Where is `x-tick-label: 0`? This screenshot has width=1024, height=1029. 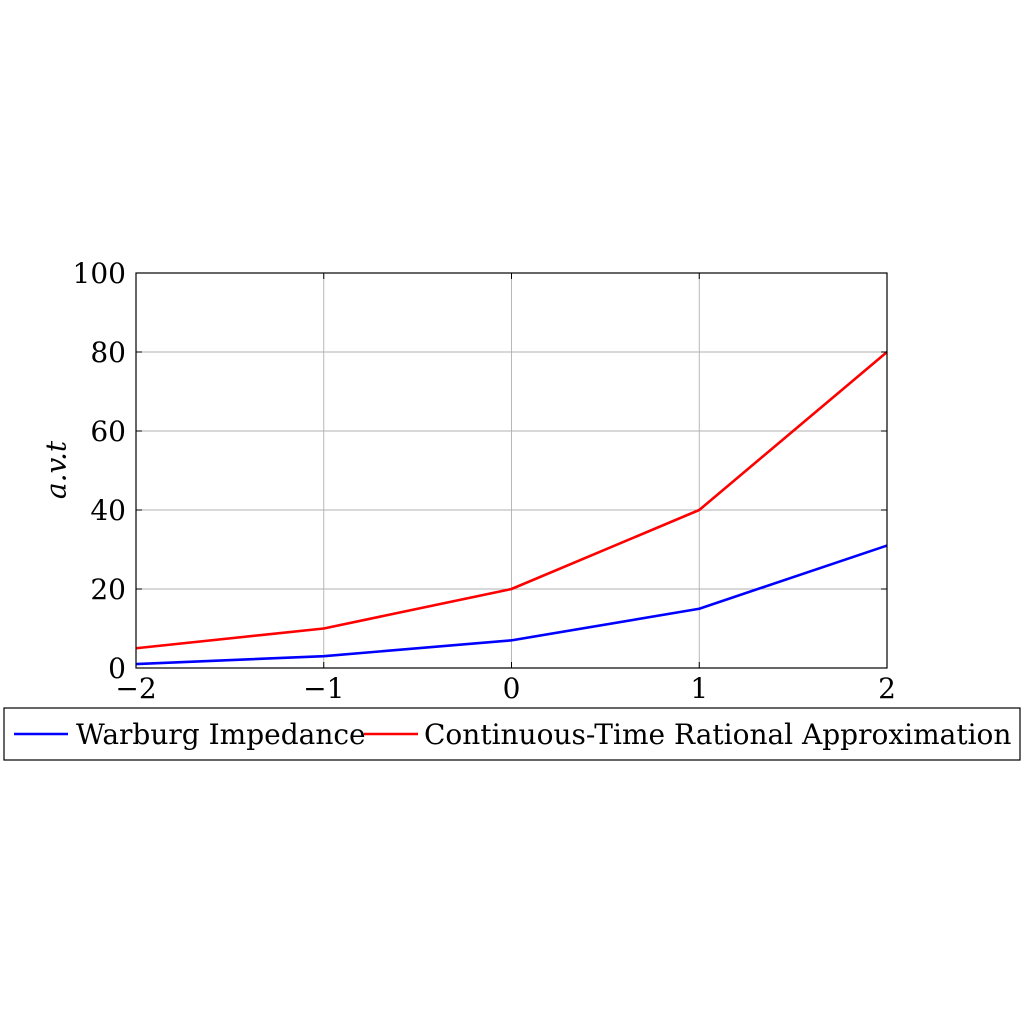 x-tick-label: 0 is located at coordinates (512, 688).